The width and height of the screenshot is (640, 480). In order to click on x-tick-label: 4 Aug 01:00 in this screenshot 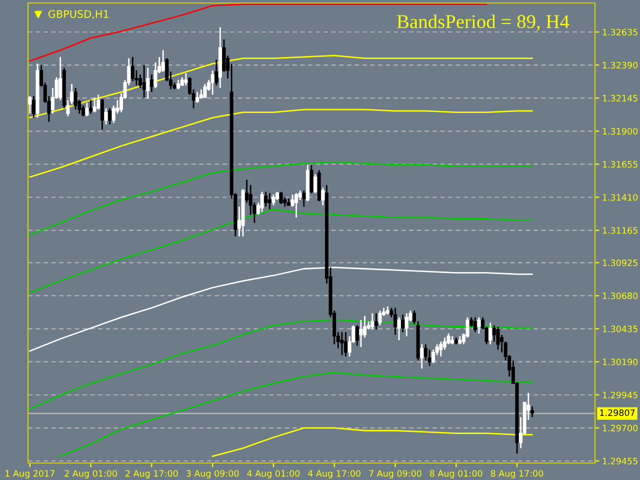, I will do `click(273, 474)`.